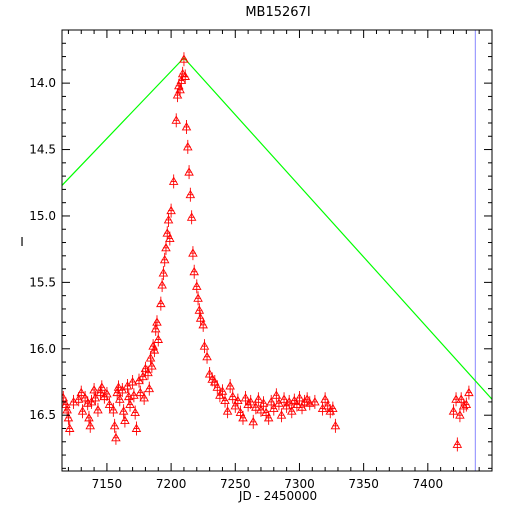 The height and width of the screenshot is (514, 510). Describe the element at coordinates (42, 150) in the screenshot. I see `y-tick-label: 14.5` at that location.